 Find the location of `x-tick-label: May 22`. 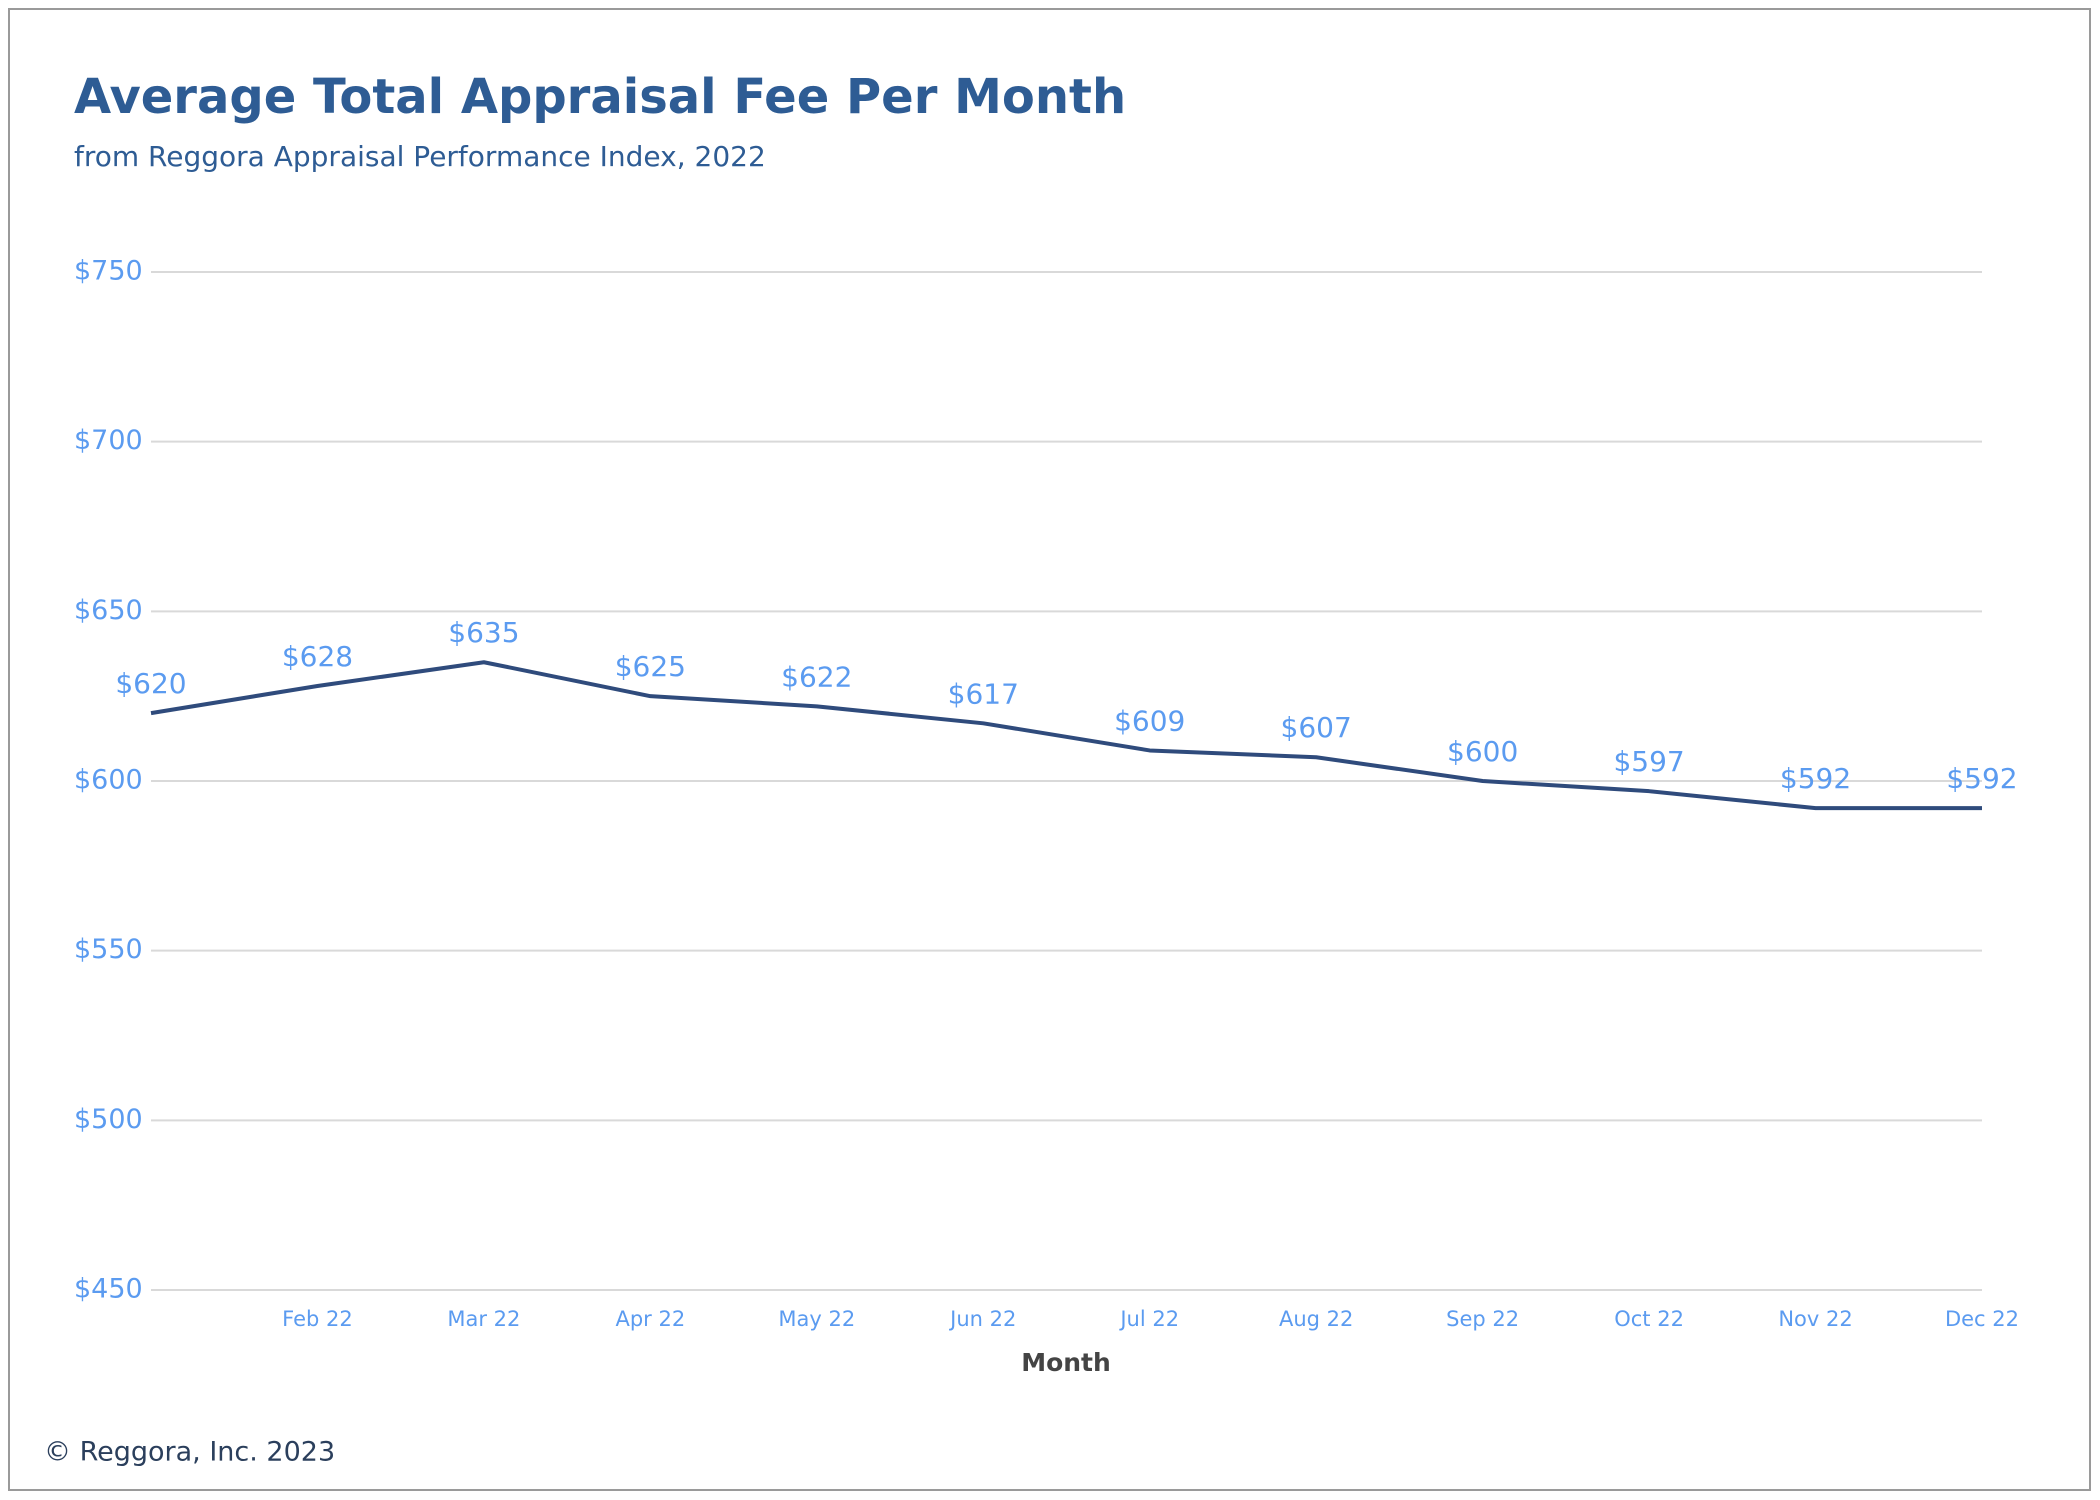

x-tick-label: May 22 is located at coordinates (816, 1319).